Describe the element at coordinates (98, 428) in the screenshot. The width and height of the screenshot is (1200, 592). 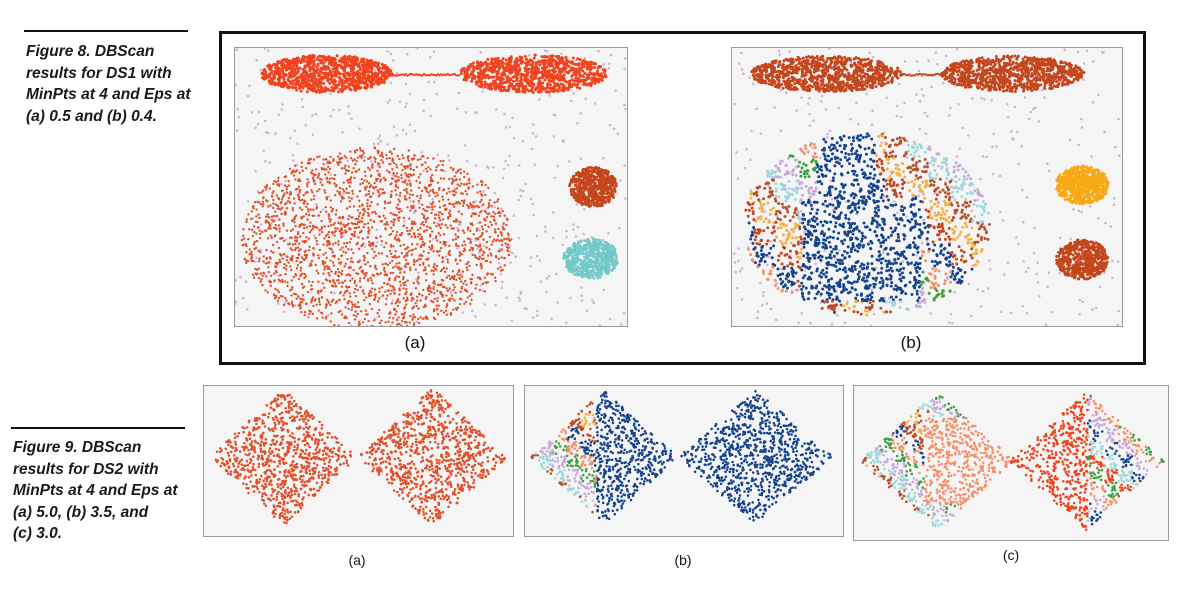
I see `figure9-caption-rule` at that location.